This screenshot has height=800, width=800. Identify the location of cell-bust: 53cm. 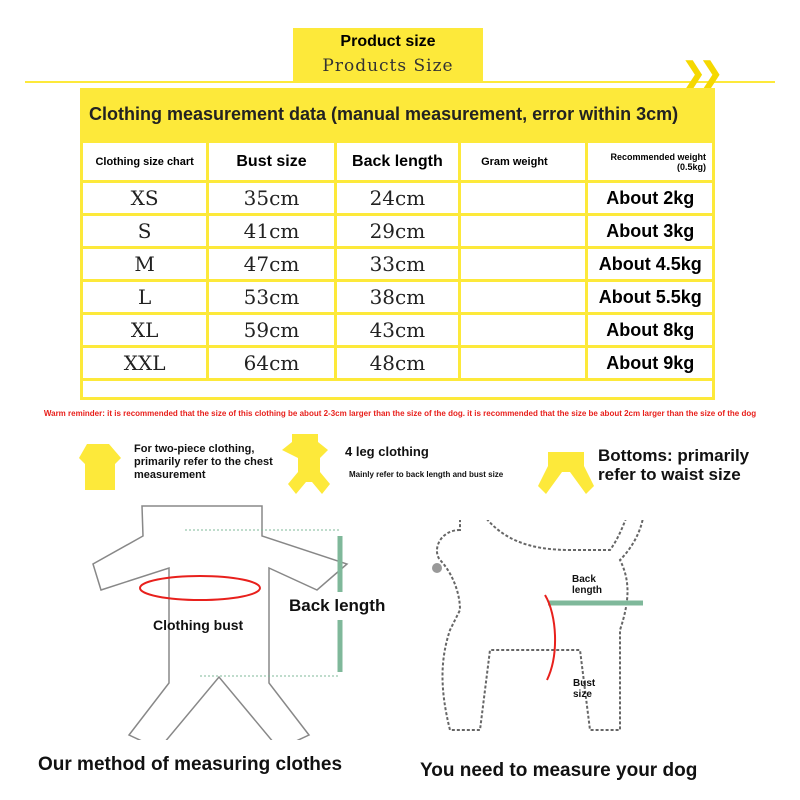
(271, 297).